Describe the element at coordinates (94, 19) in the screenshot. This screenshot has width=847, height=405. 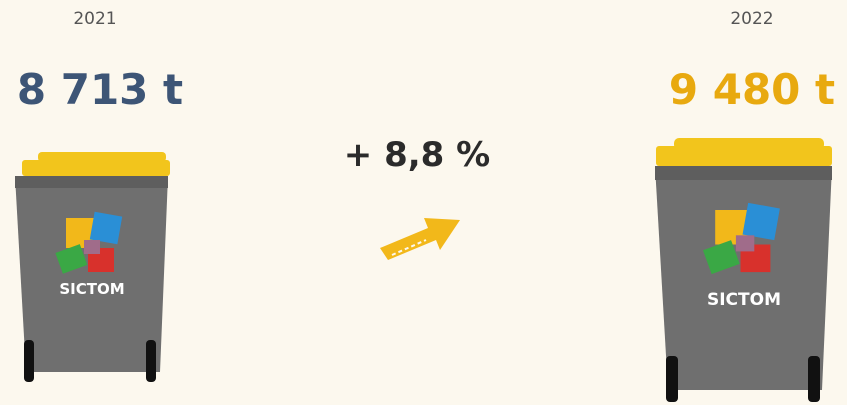
I see `year-label: 2021` at that location.